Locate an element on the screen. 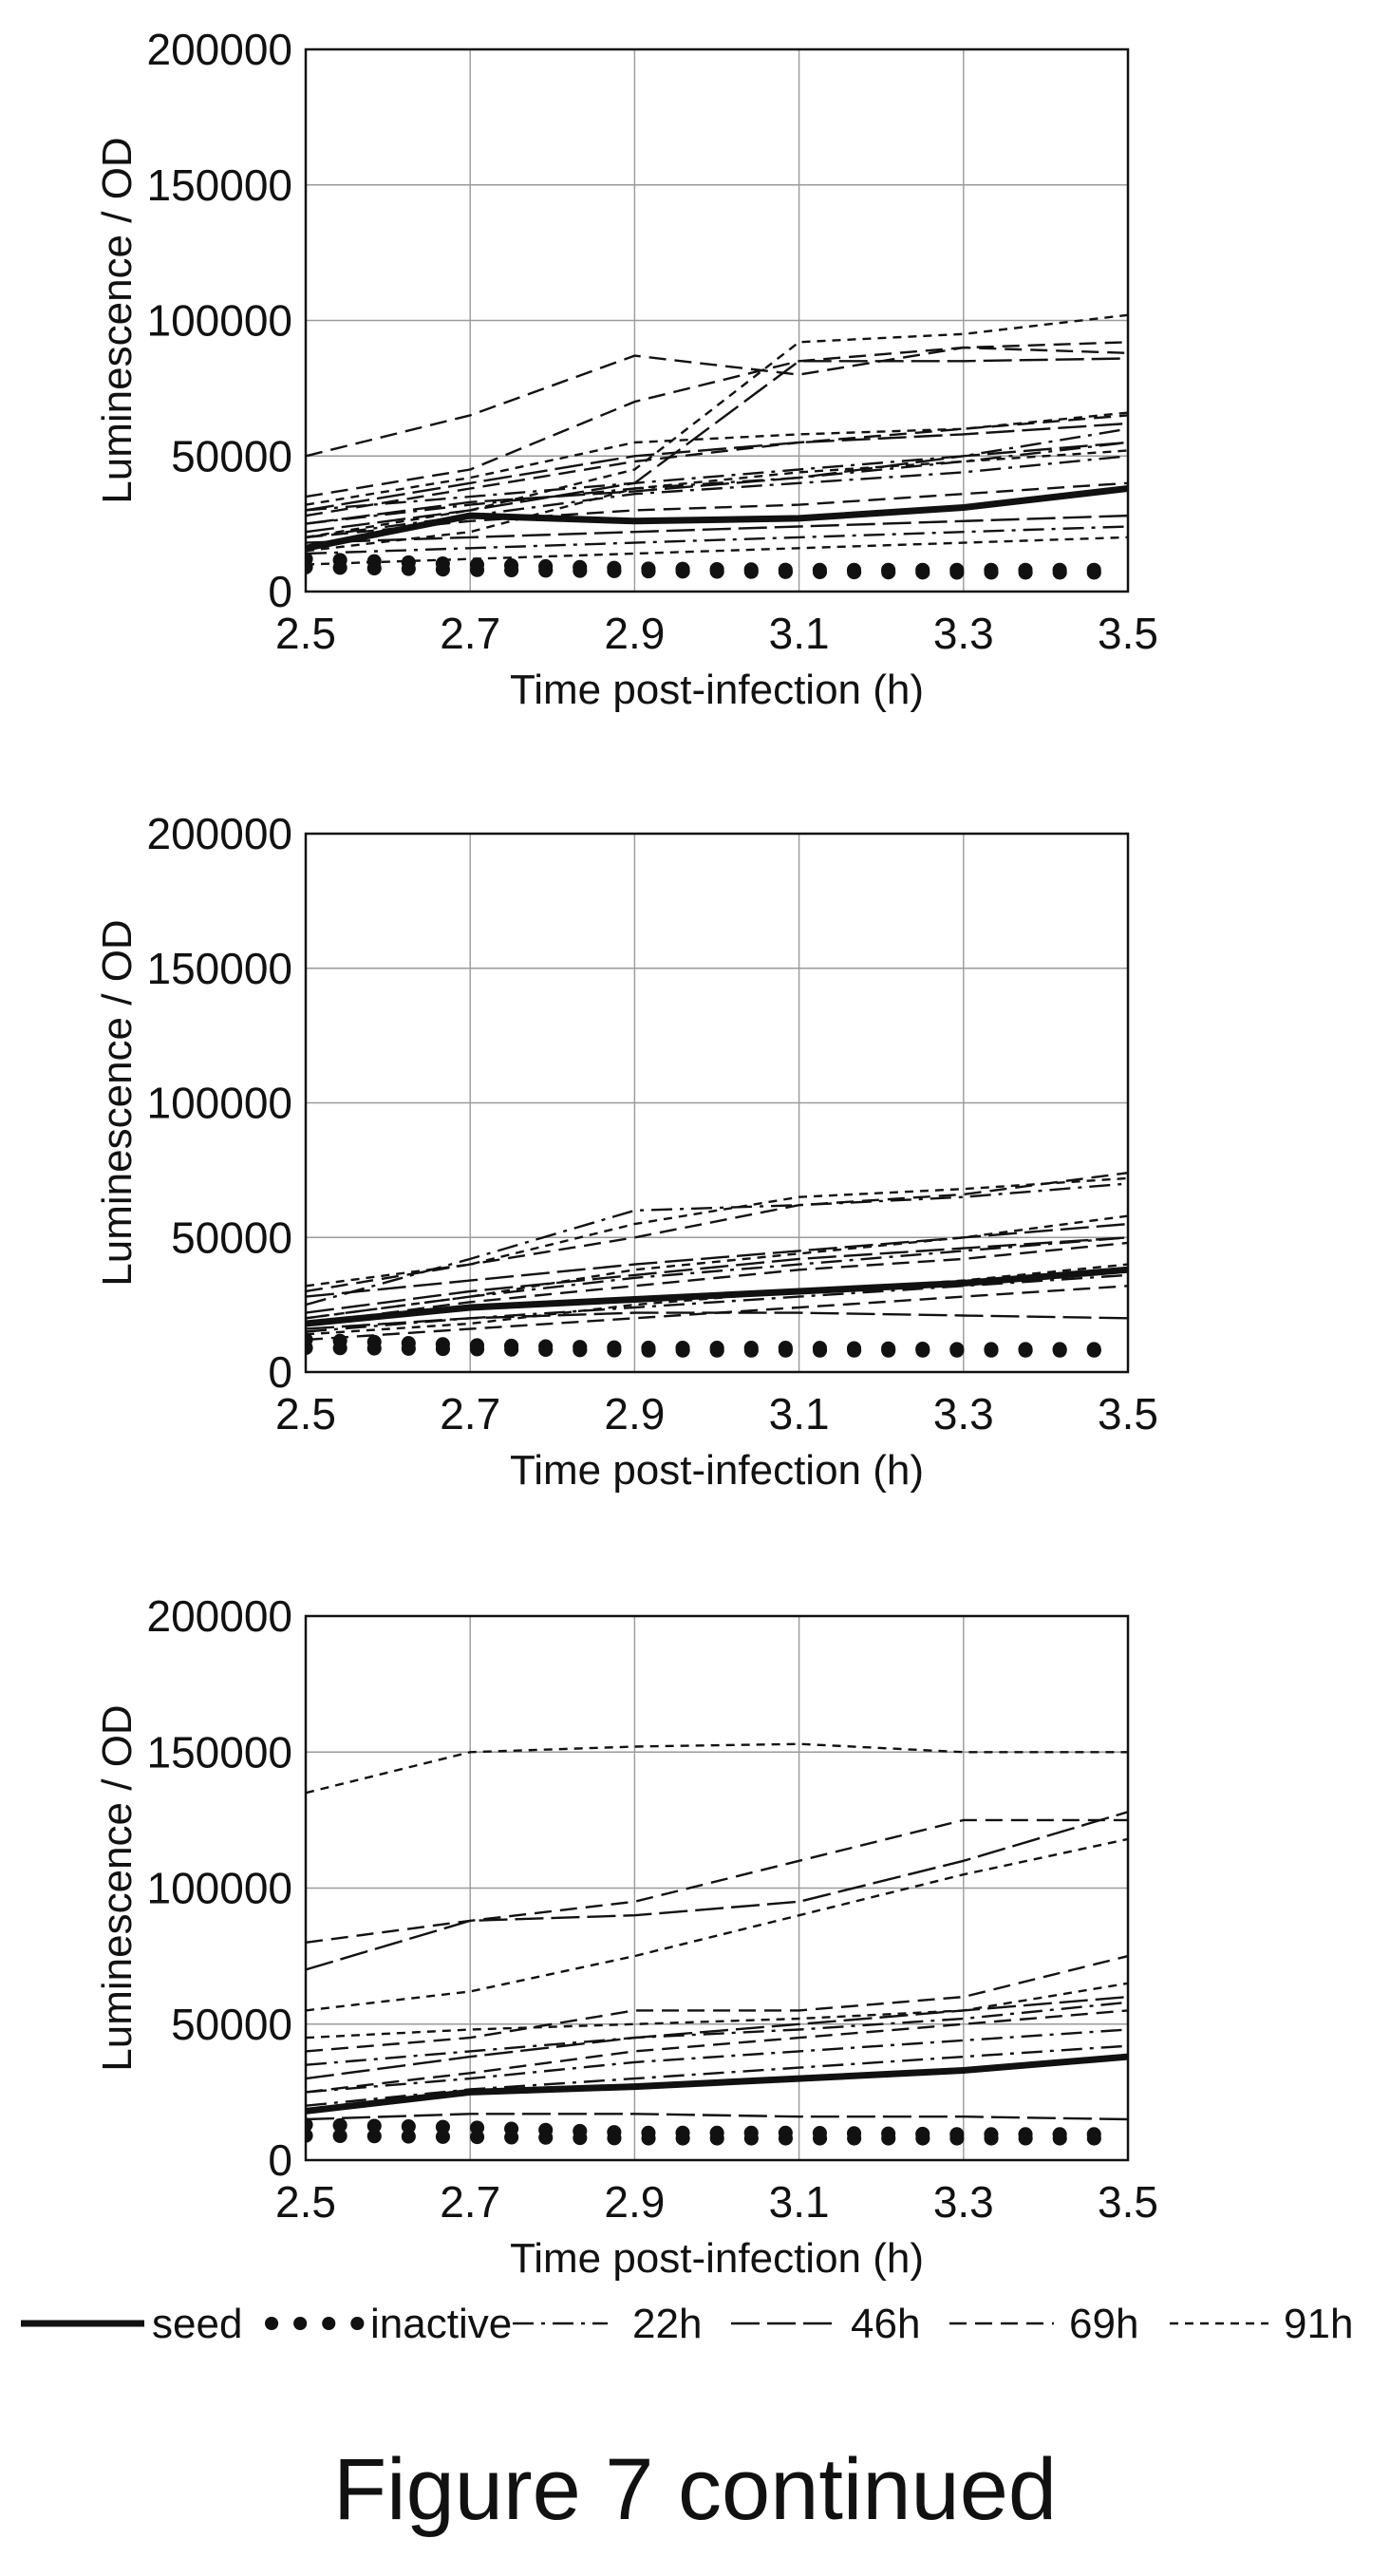 Image resolution: width=1390 pixels, height=2576 pixels. legend: seed inactive 22h 46h 69h 91h is located at coordinates (687, 2324).